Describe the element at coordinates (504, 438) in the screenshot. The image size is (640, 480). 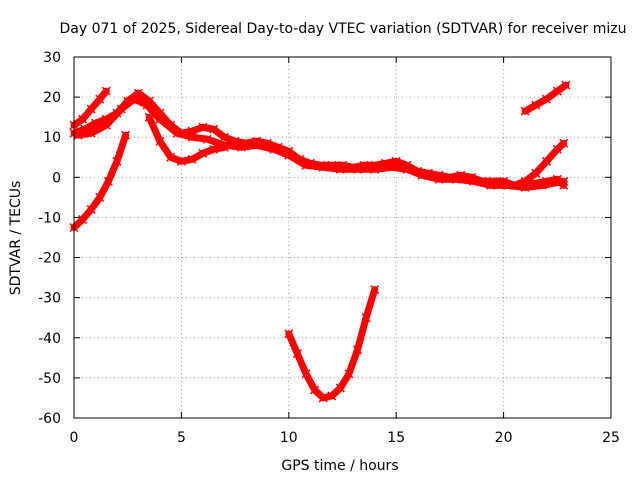
I see `x-tick-label: 20` at that location.